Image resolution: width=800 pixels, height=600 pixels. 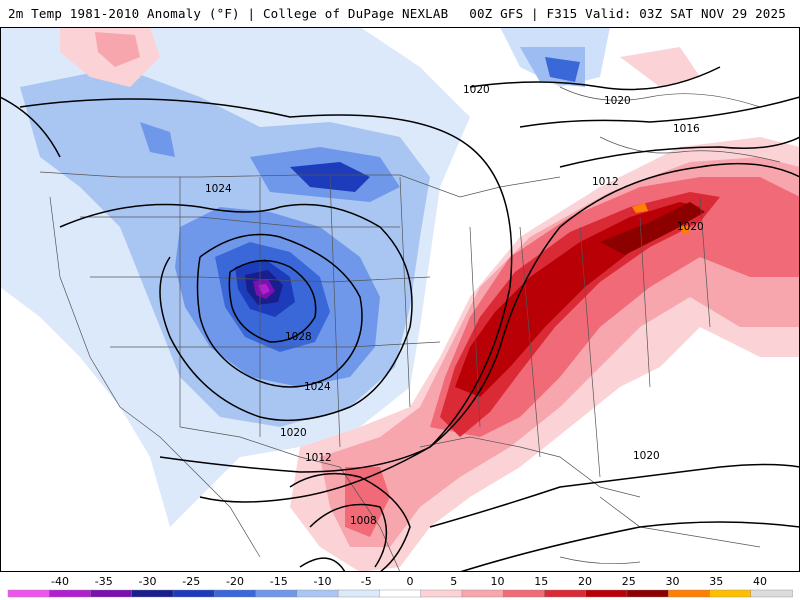 I want to click on colorbar-tick-labels: -40 -35 -30 -25 -20 -15 -10 -5 0 5 10 15 20 25 30 35 40, so click(x=409, y=581).